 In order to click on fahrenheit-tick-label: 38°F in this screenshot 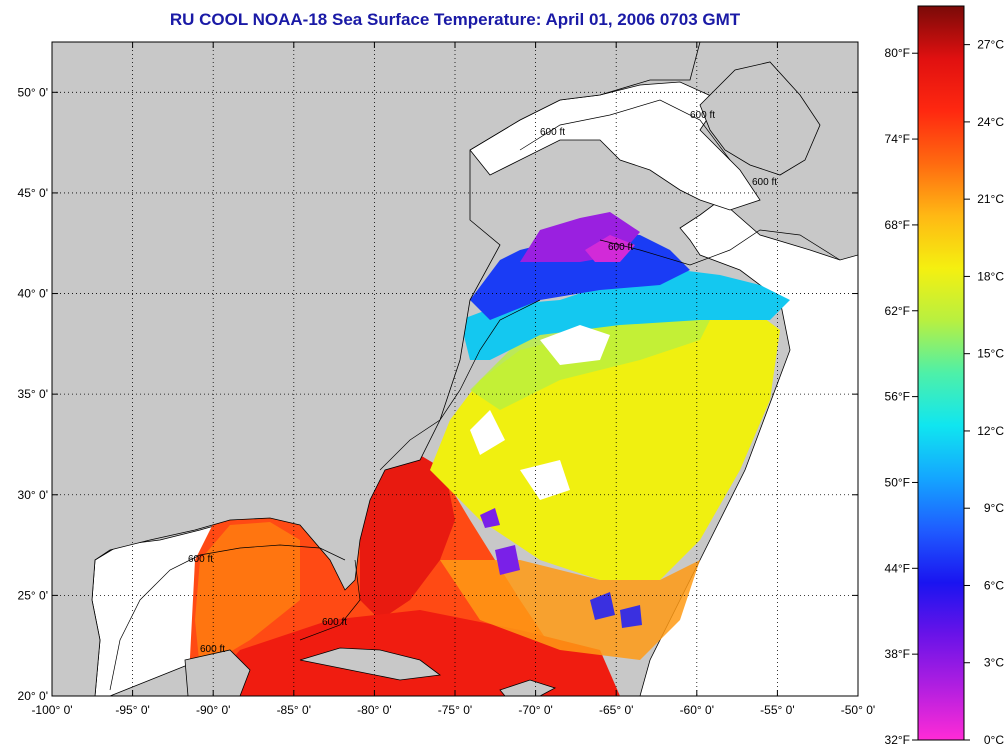, I will do `click(897, 654)`.